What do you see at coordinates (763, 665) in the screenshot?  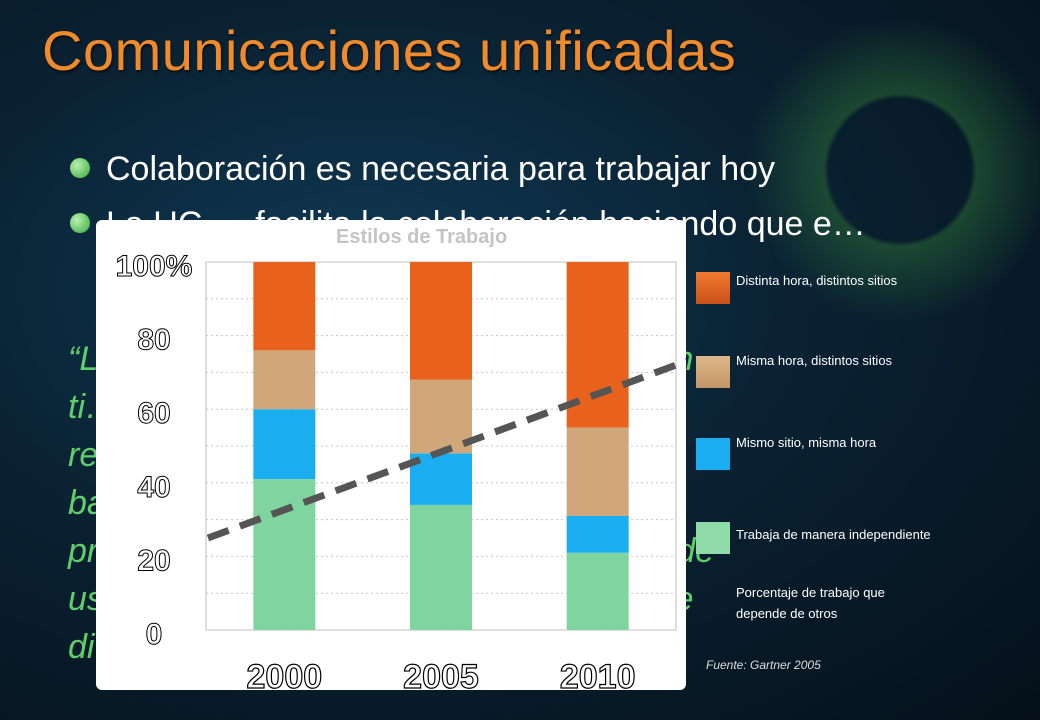 I see `source-note: Fuente: Gartner 2005` at bounding box center [763, 665].